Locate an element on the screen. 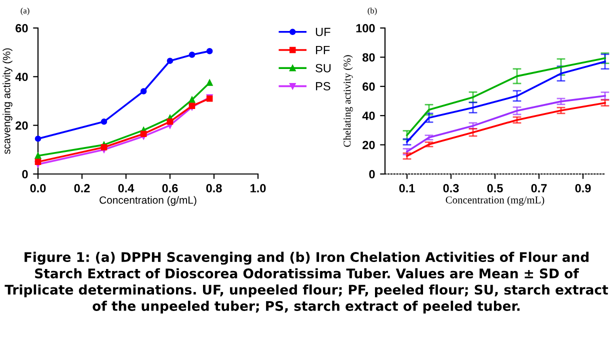  chart-title: (a) is located at coordinates (25, 12).